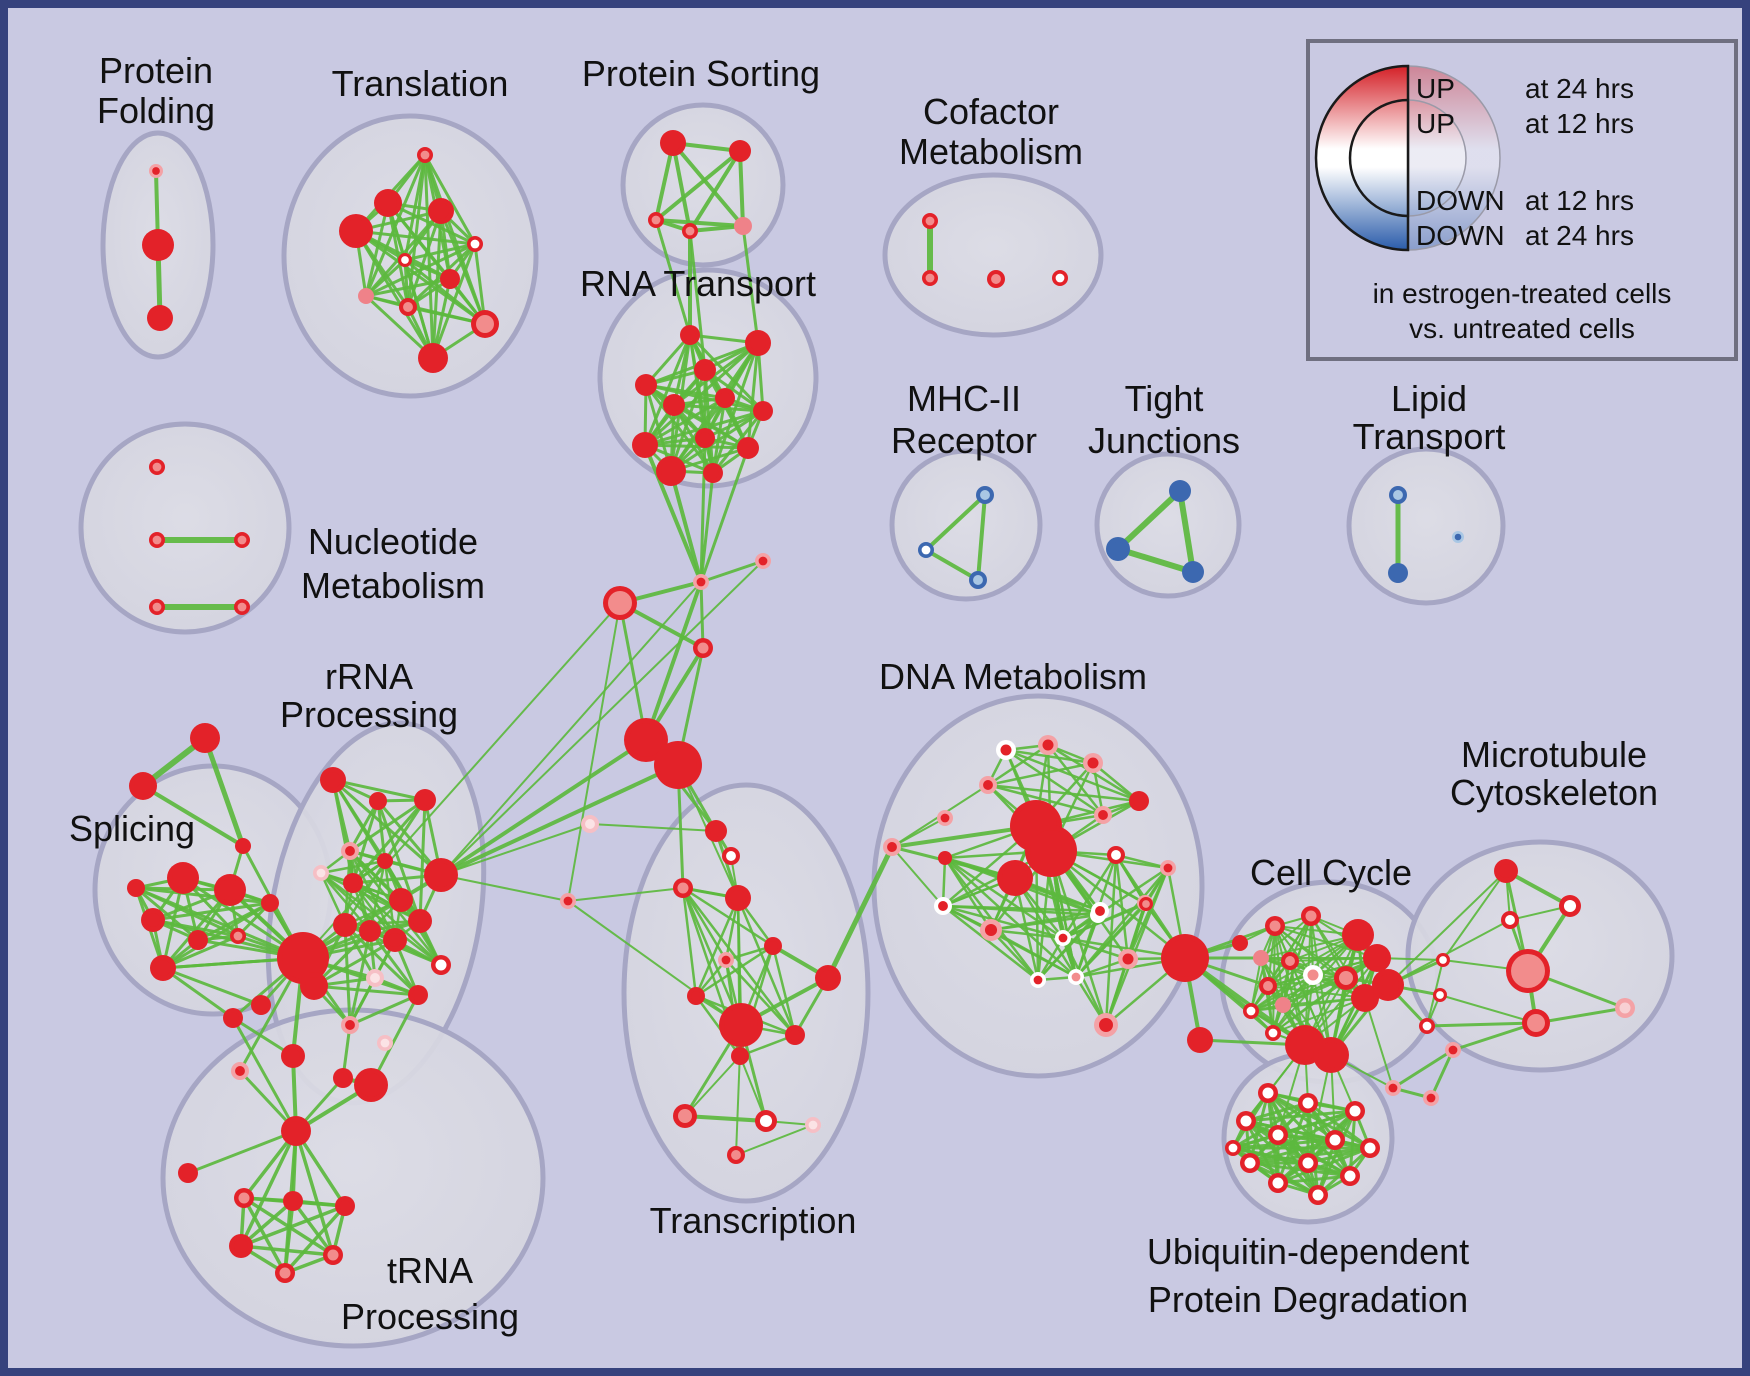 This screenshot has height=1376, width=1750. What do you see at coordinates (1168, 525) in the screenshot?
I see `cluster-blob-tight-junctions` at bounding box center [1168, 525].